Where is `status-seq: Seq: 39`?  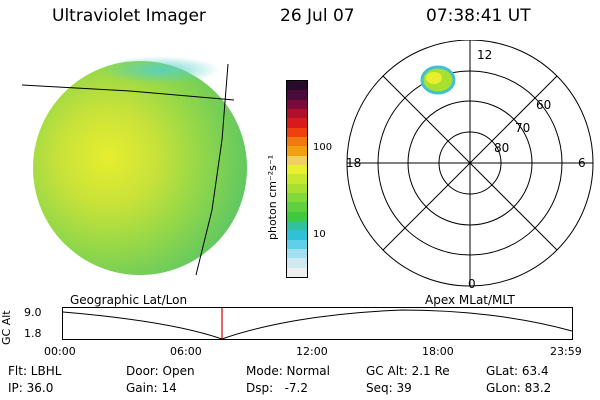 status-seq: Seq: 39 is located at coordinates (389, 388).